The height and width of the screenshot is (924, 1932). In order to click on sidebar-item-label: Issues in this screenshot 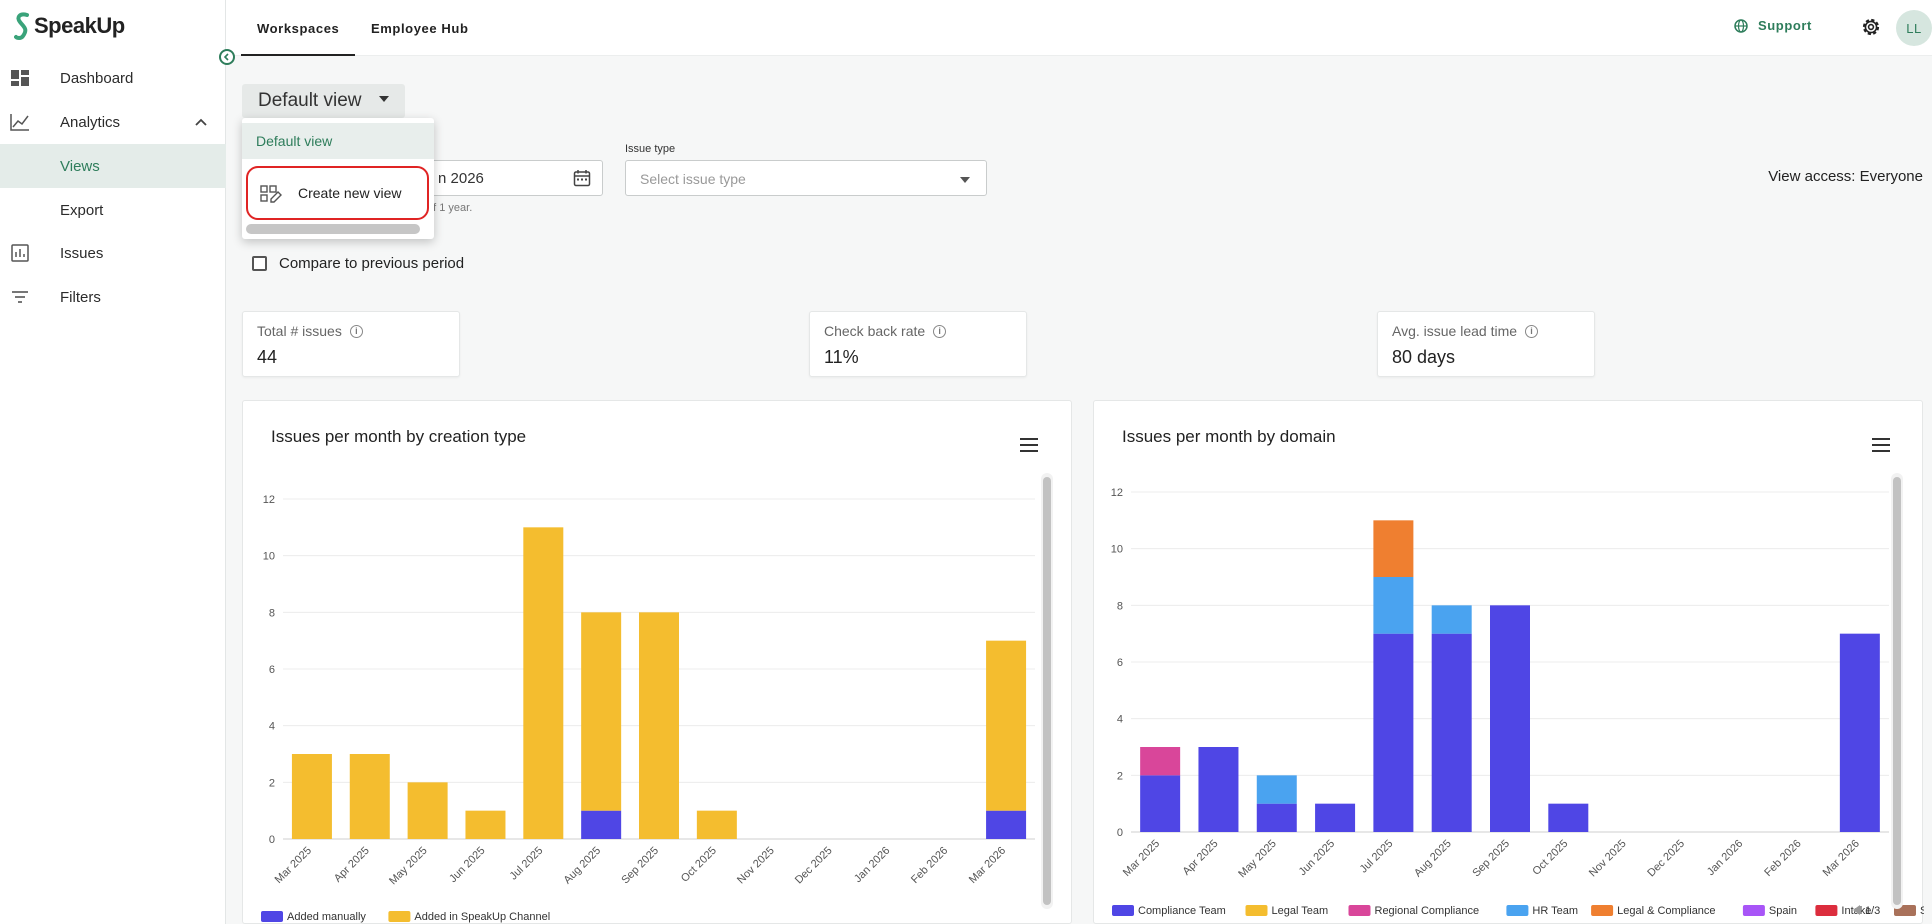, I will do `click(82, 253)`.